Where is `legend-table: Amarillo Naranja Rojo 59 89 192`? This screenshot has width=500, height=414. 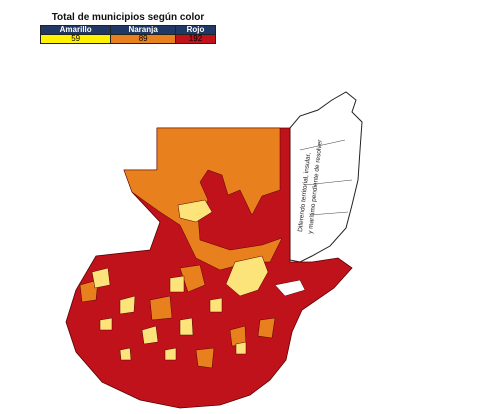 legend-table: Amarillo Naranja Rojo 59 89 192 is located at coordinates (128, 34).